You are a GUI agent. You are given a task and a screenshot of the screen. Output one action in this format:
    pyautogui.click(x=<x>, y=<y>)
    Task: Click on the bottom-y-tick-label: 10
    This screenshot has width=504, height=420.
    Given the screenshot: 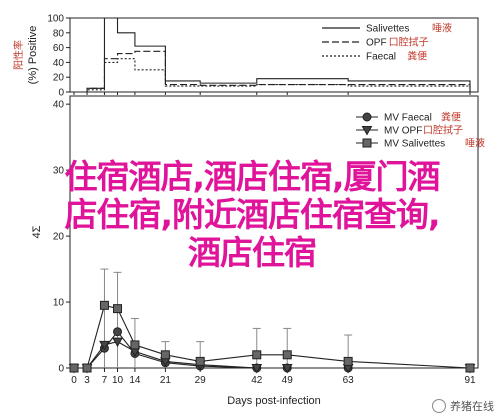 What is the action you would take?
    pyautogui.click(x=59, y=303)
    